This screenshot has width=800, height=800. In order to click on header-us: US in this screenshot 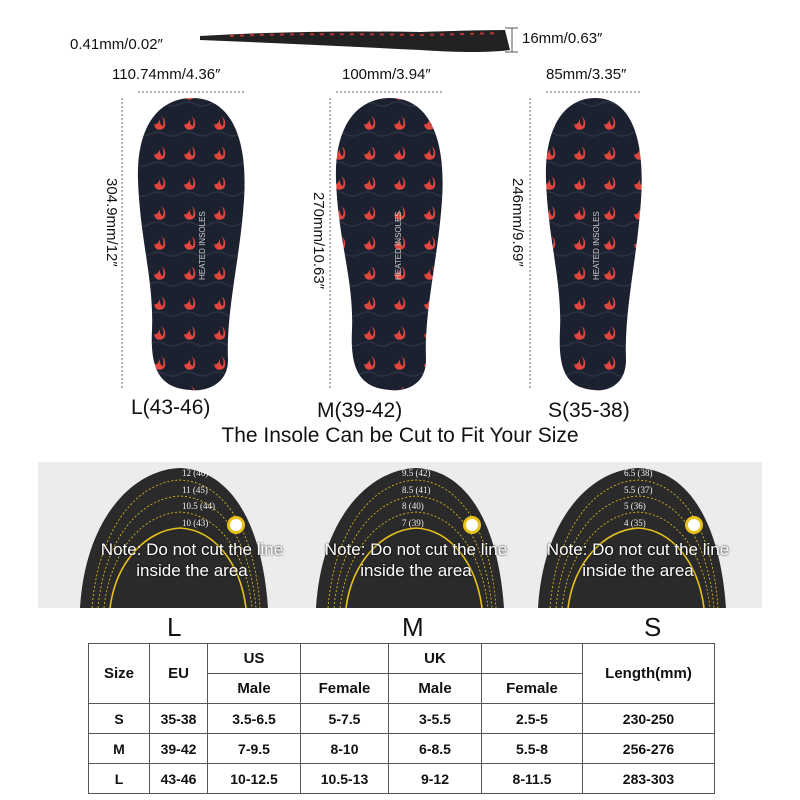, I will do `click(254, 658)`.